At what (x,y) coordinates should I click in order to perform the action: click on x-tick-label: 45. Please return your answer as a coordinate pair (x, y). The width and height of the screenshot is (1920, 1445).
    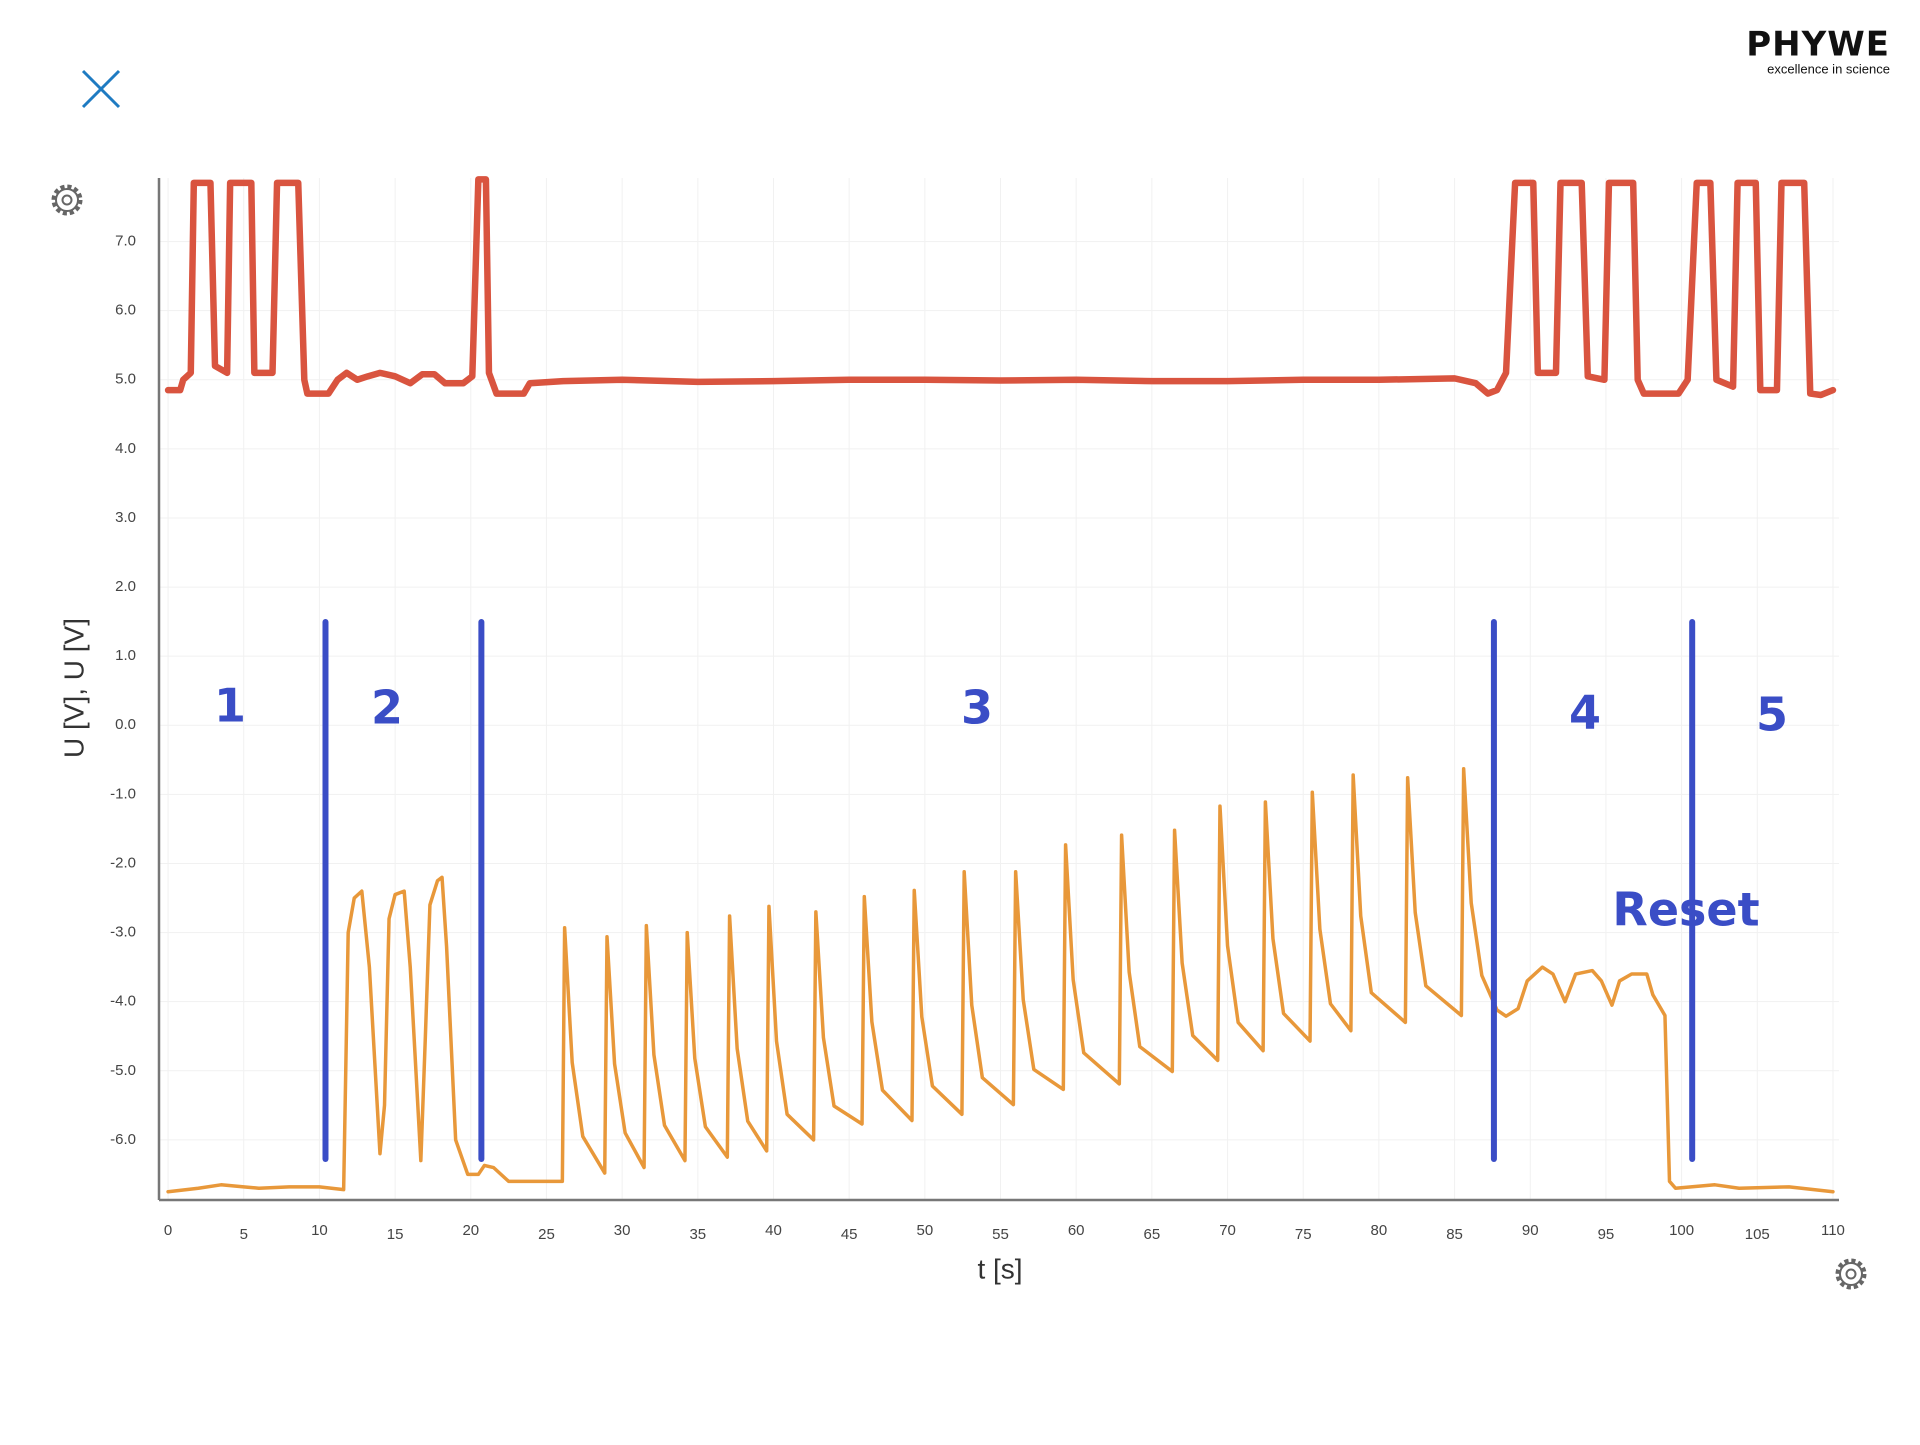
    Looking at the image, I should click on (849, 1234).